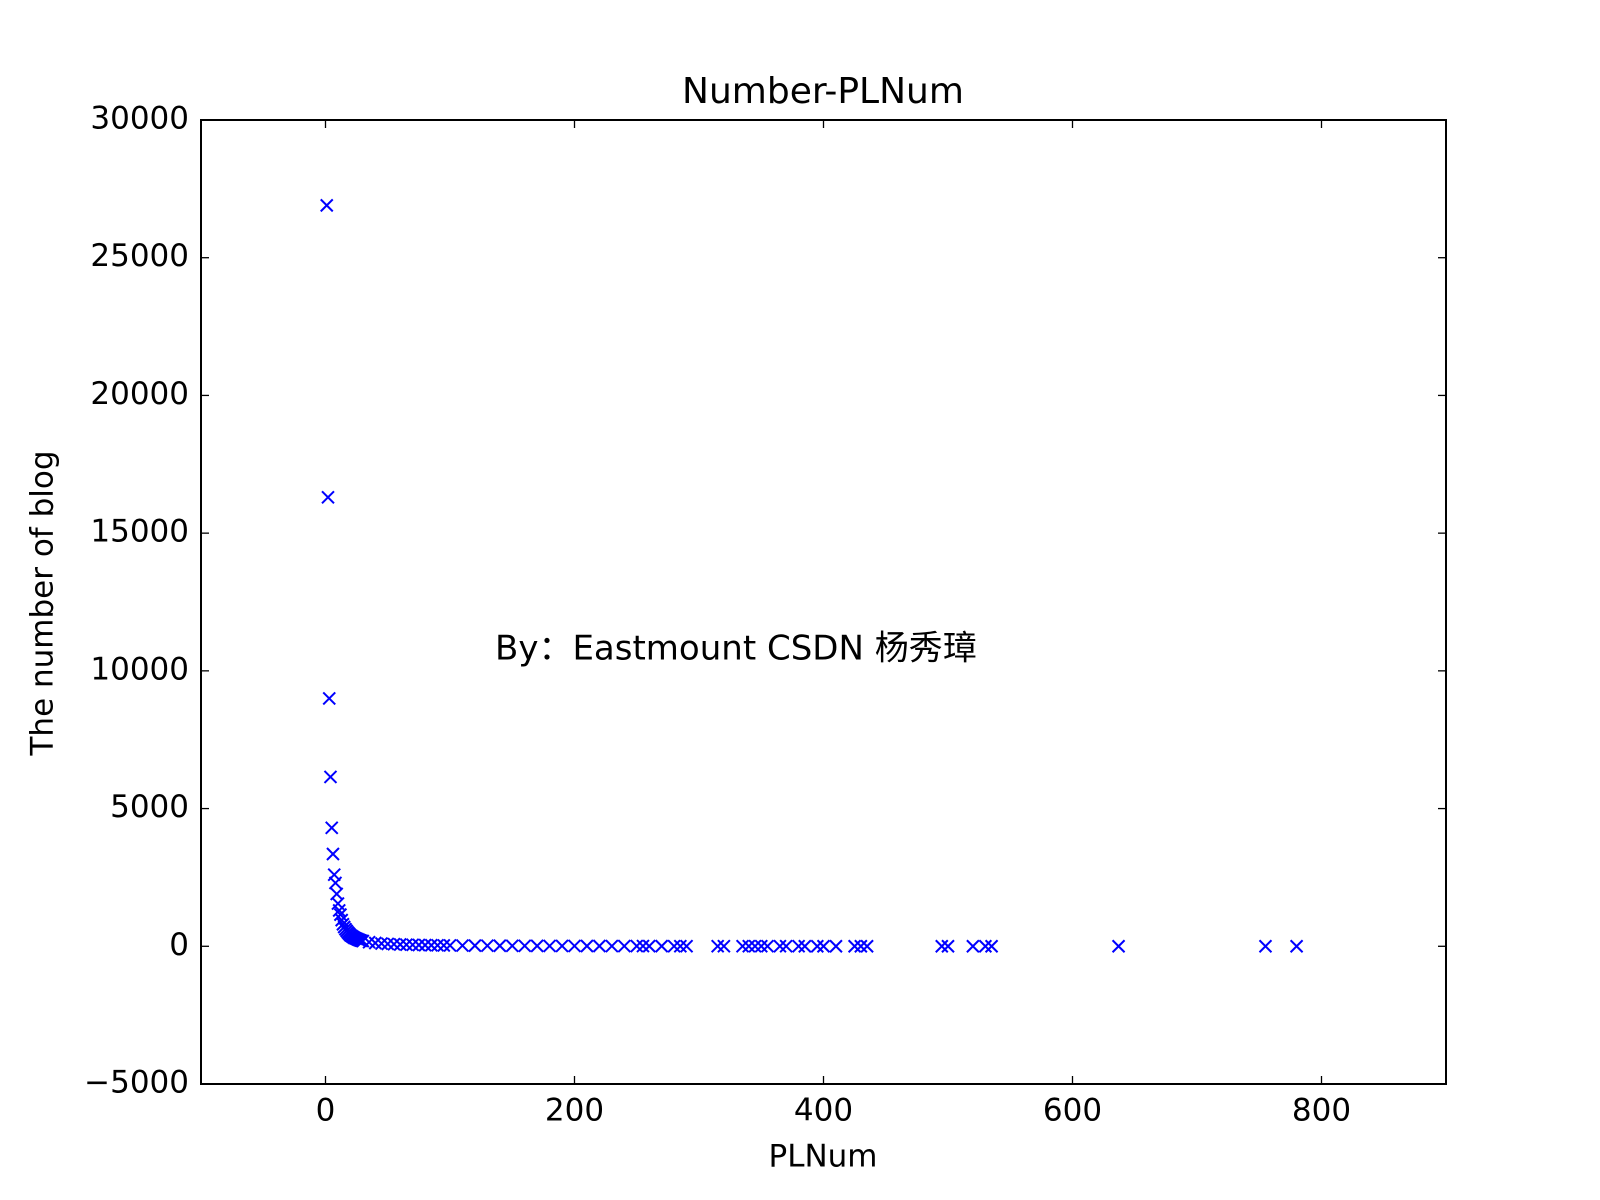  What do you see at coordinates (43, 603) in the screenshot?
I see `y-axis-label: The number of blog` at bounding box center [43, 603].